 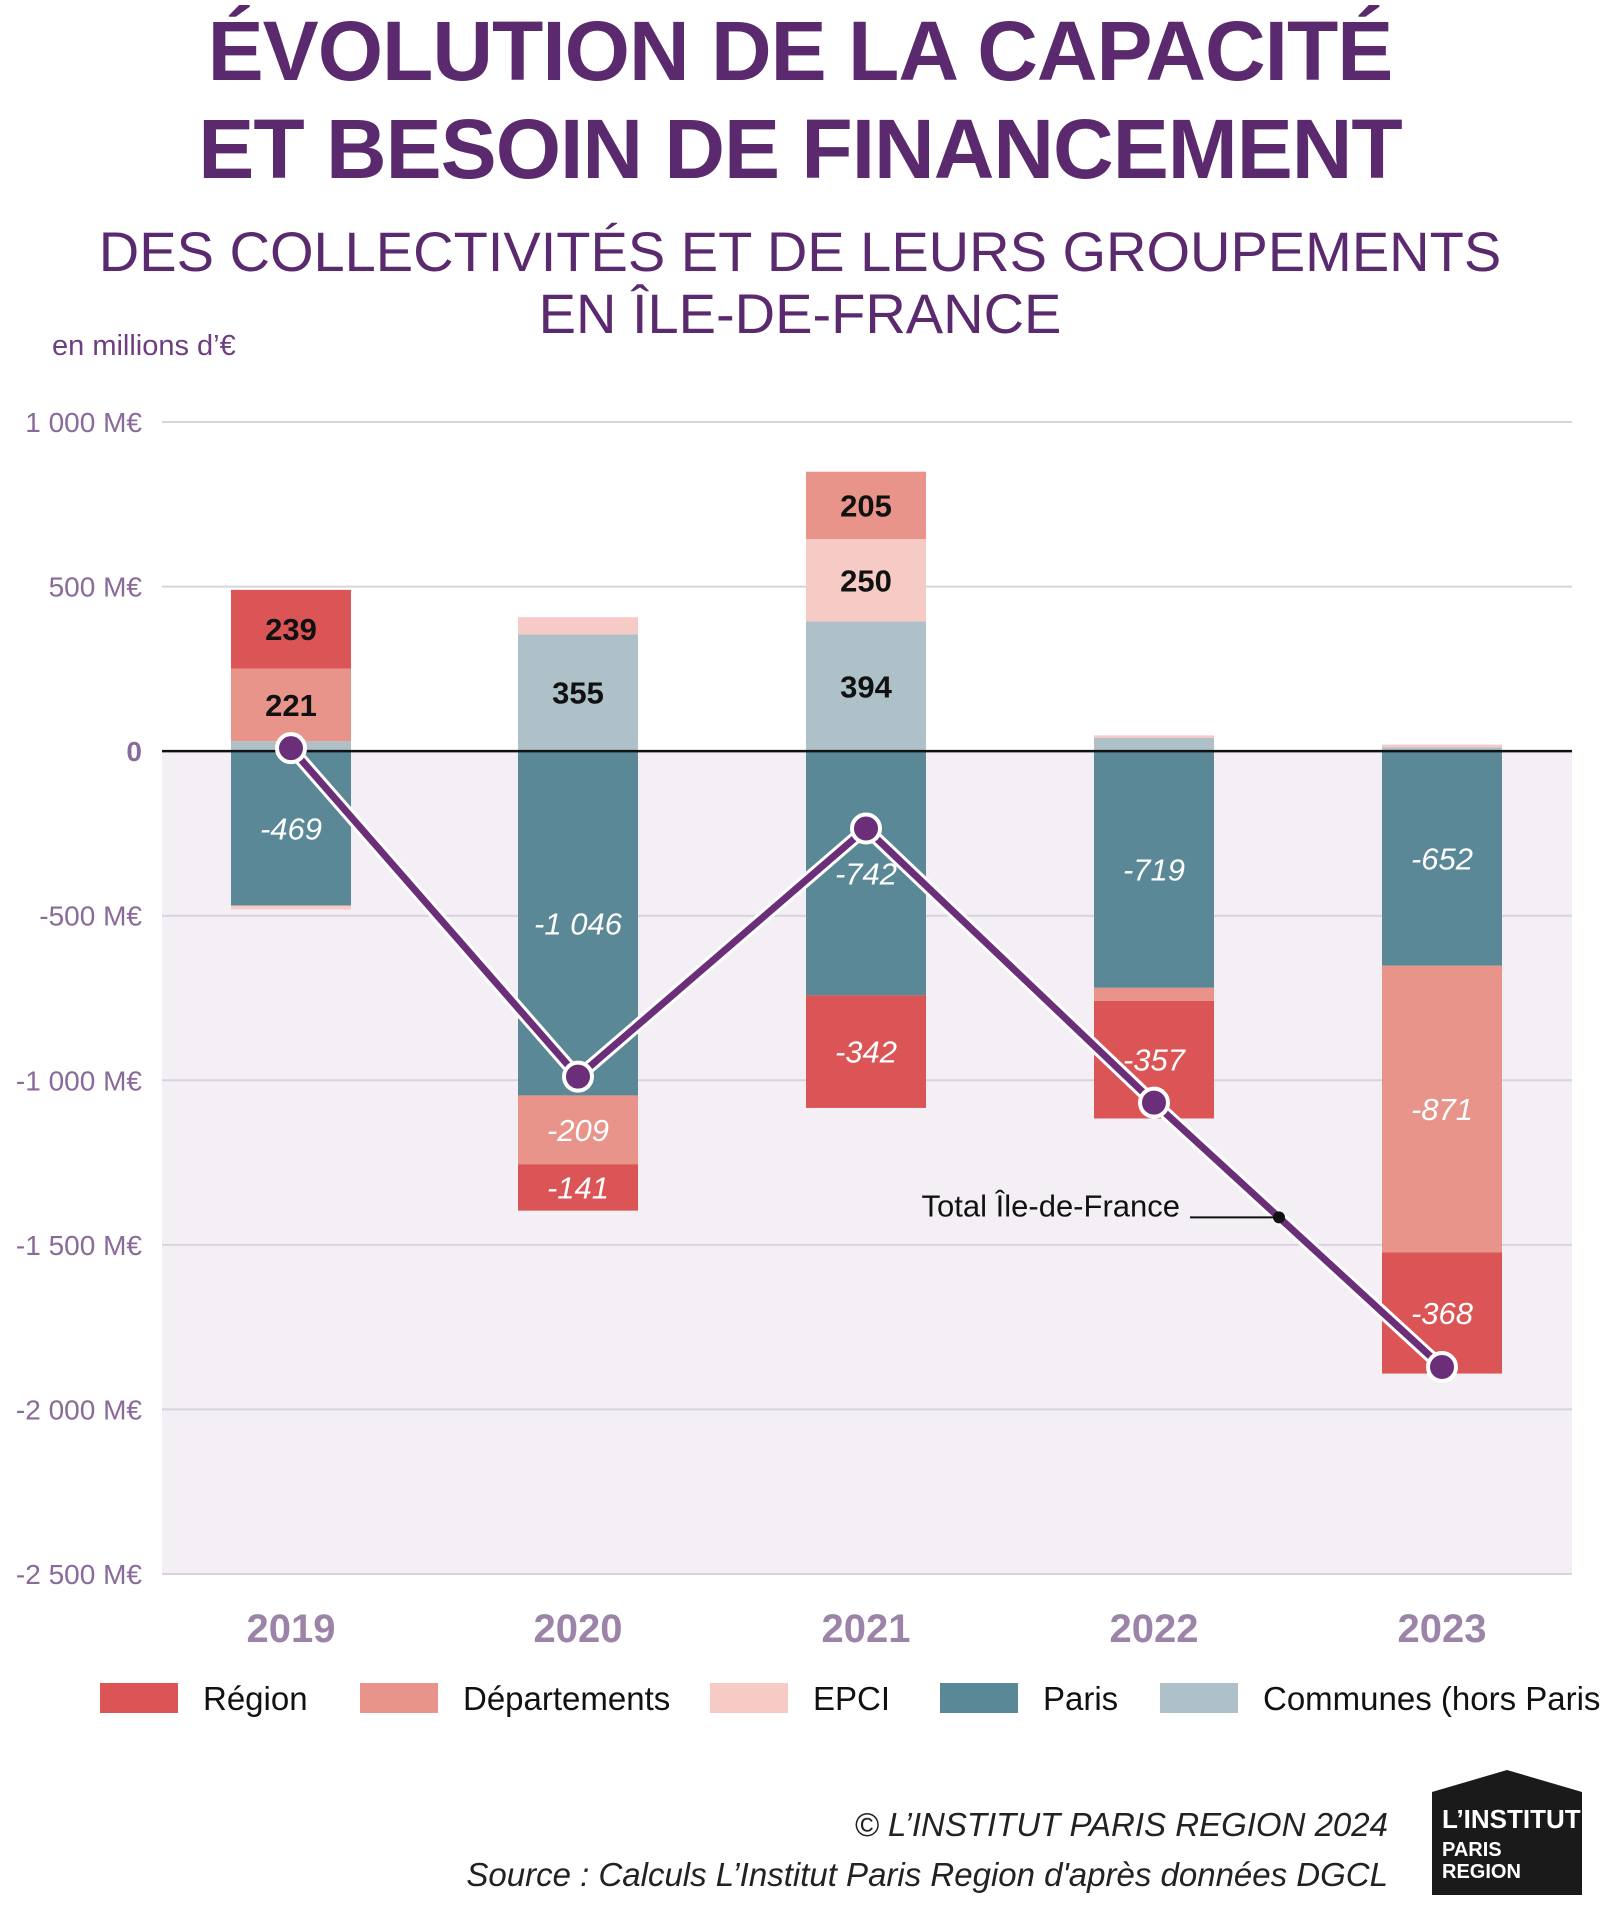 What do you see at coordinates (1155, 1060) in the screenshot?
I see `data-label: -357` at bounding box center [1155, 1060].